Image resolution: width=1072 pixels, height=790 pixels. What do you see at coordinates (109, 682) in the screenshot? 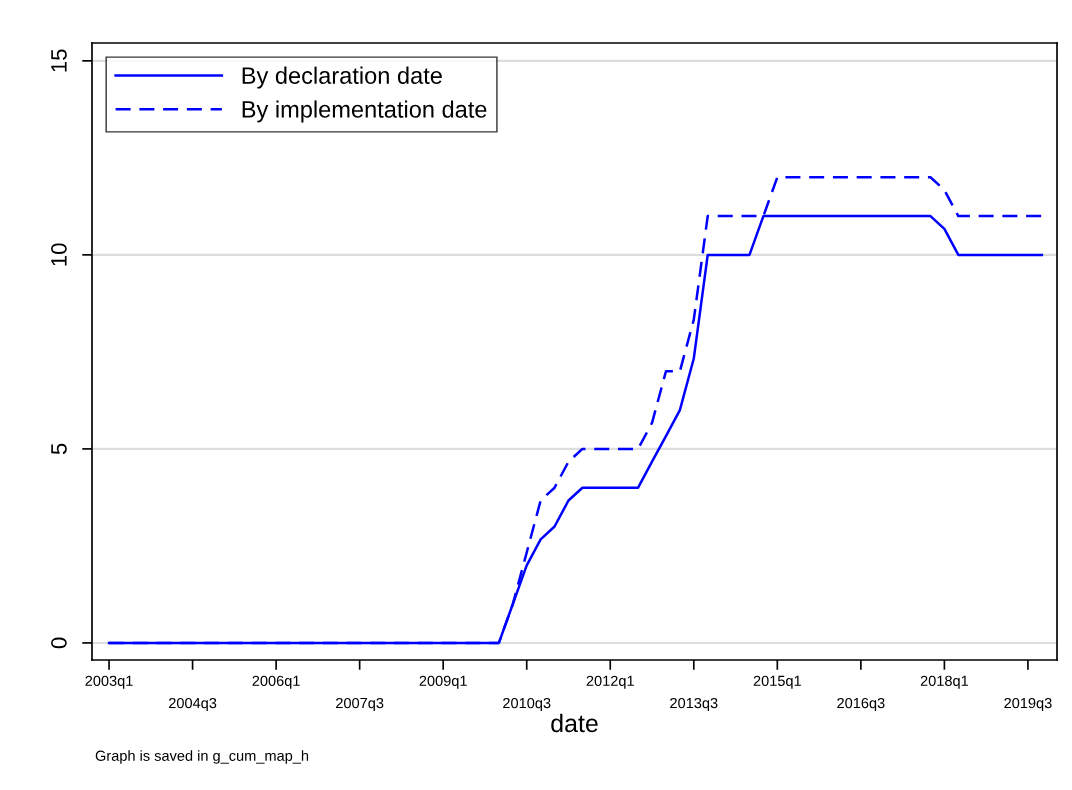
I see `x-tick-label: 2003q1` at bounding box center [109, 682].